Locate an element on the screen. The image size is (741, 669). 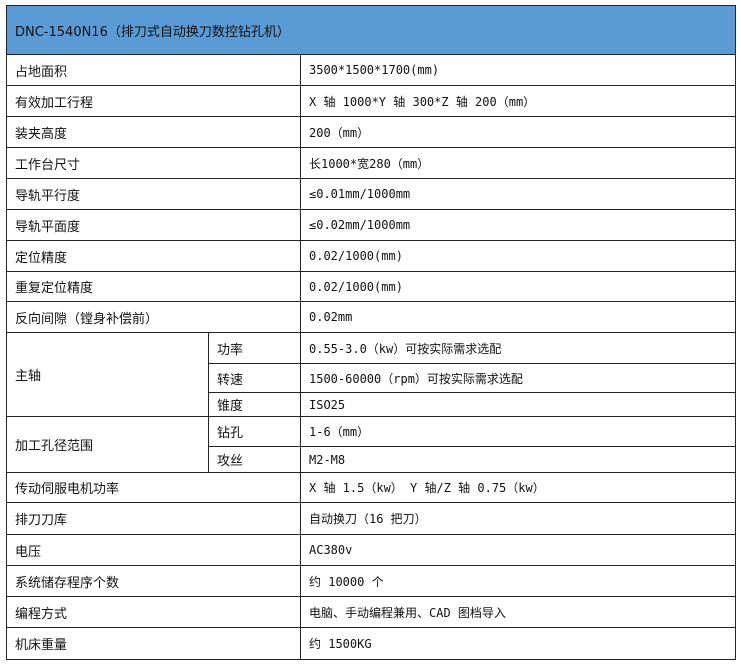
table-row: 定位精度 0.02/1000(mm) is located at coordinates (371, 256).